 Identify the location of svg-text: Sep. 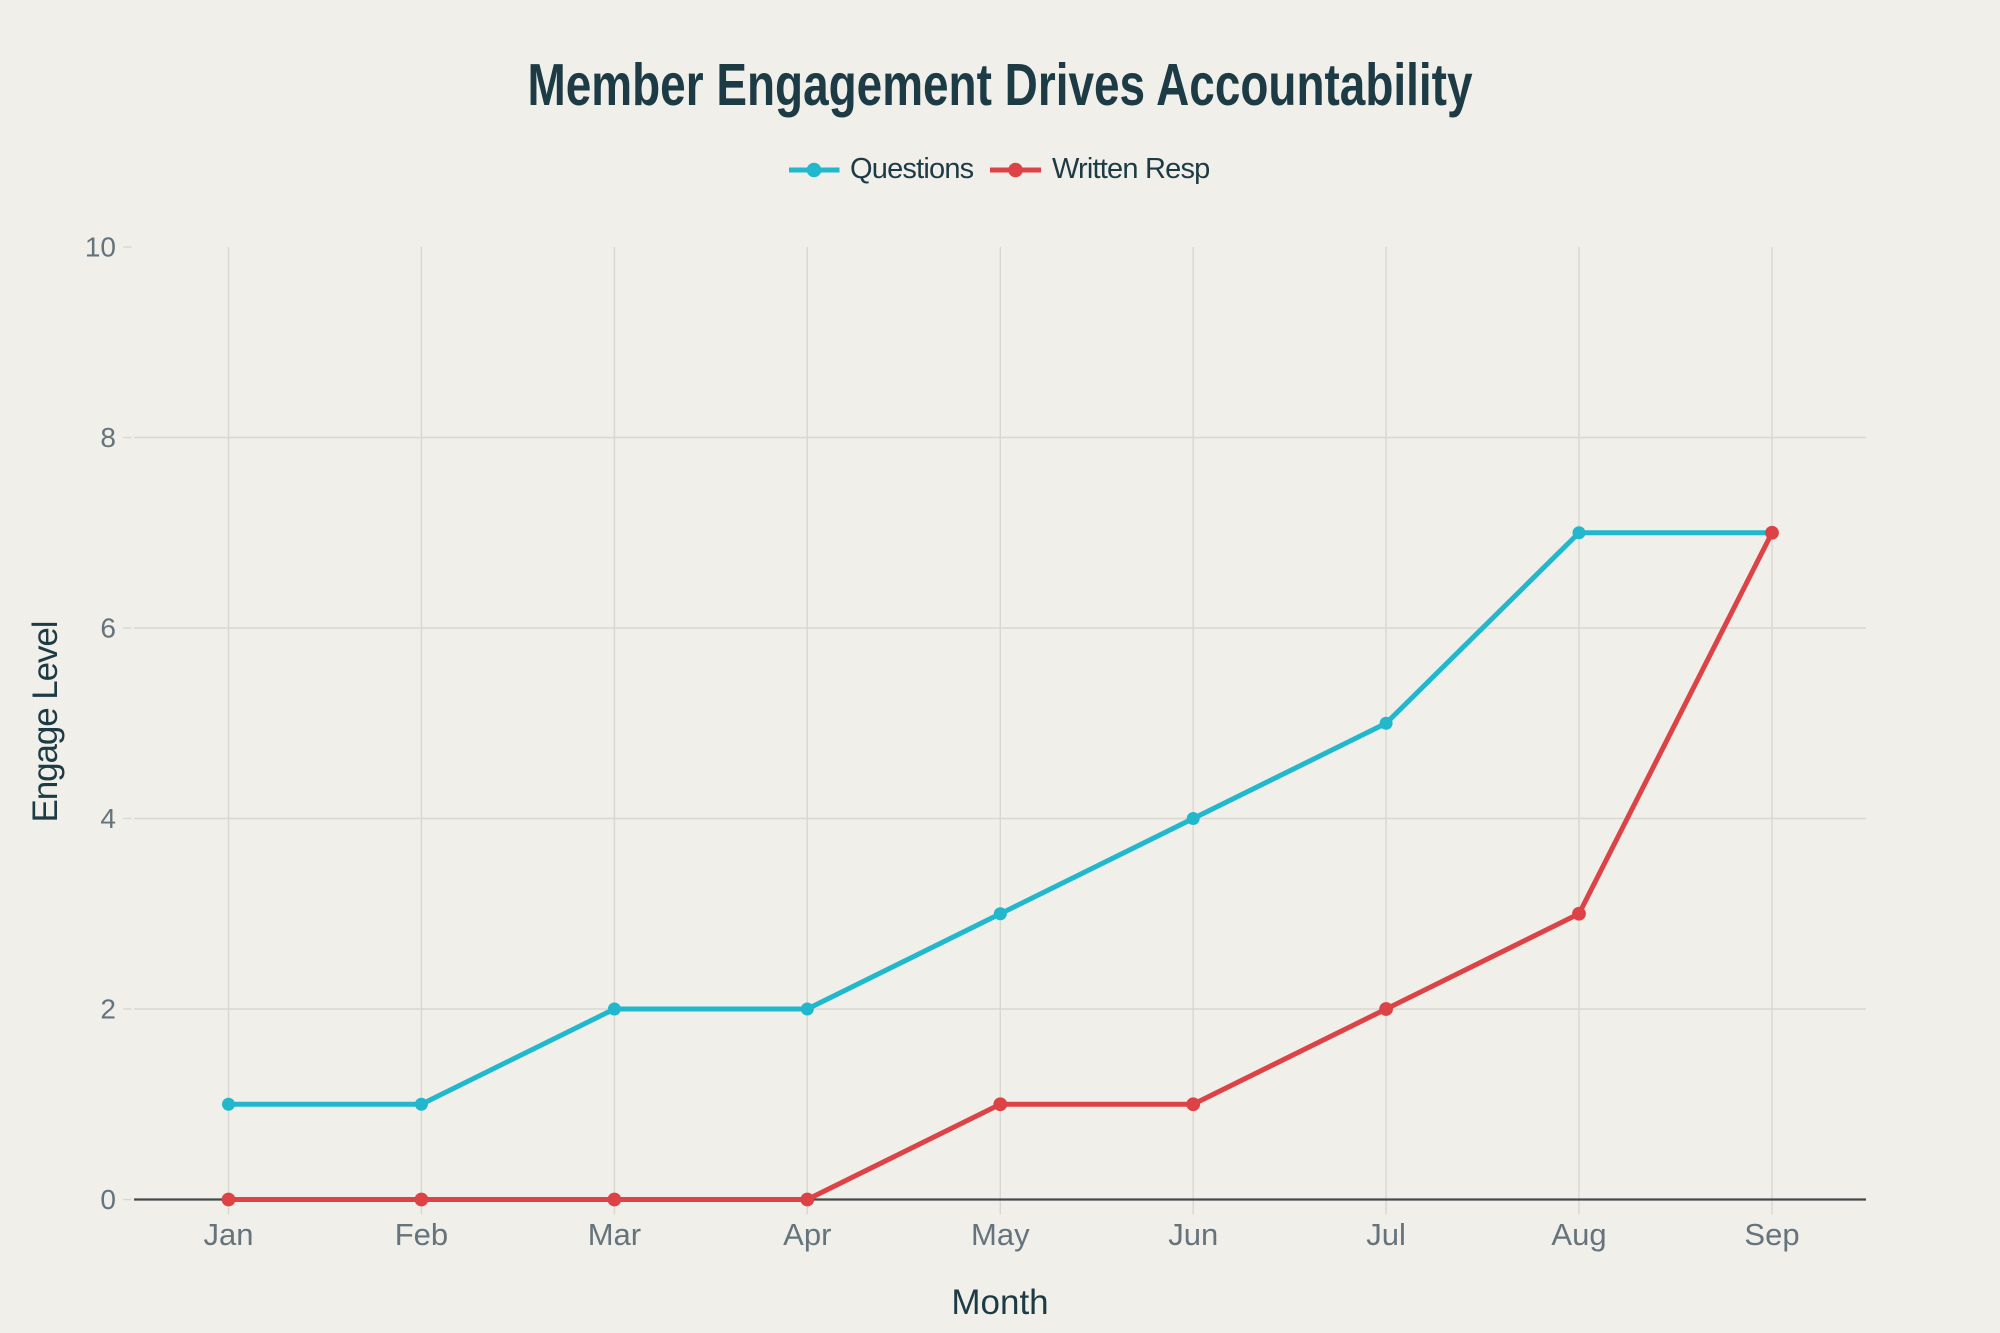
(1771, 1234).